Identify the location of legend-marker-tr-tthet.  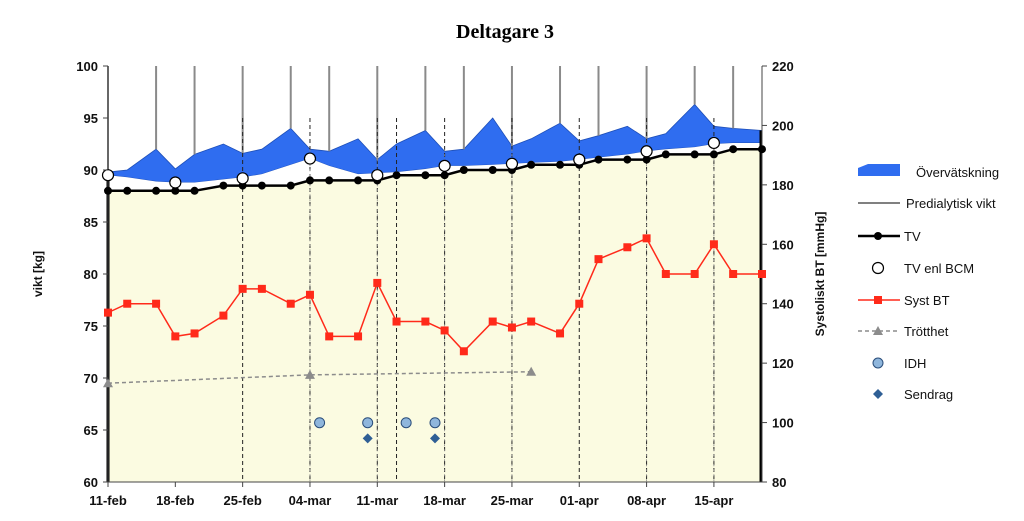
(878, 330).